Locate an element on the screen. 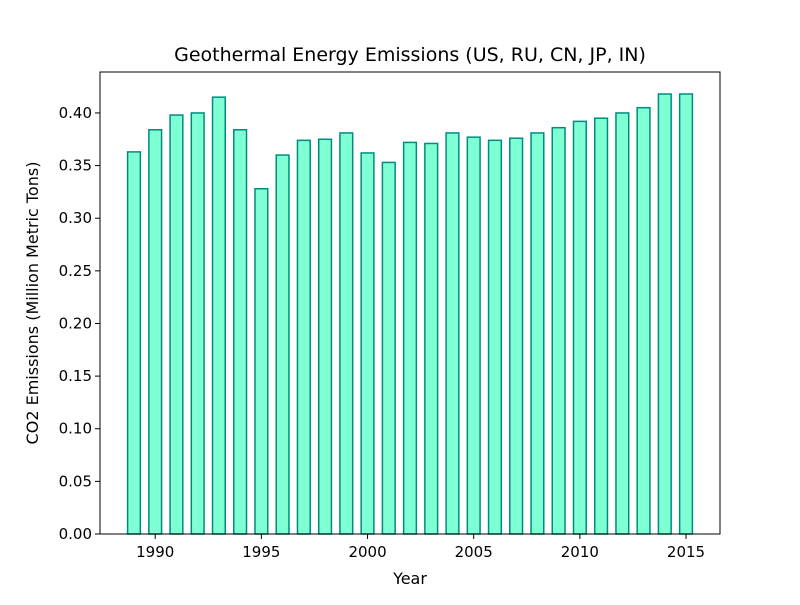 The width and height of the screenshot is (800, 605). y-tick-label: 0.00 is located at coordinates (75, 534).